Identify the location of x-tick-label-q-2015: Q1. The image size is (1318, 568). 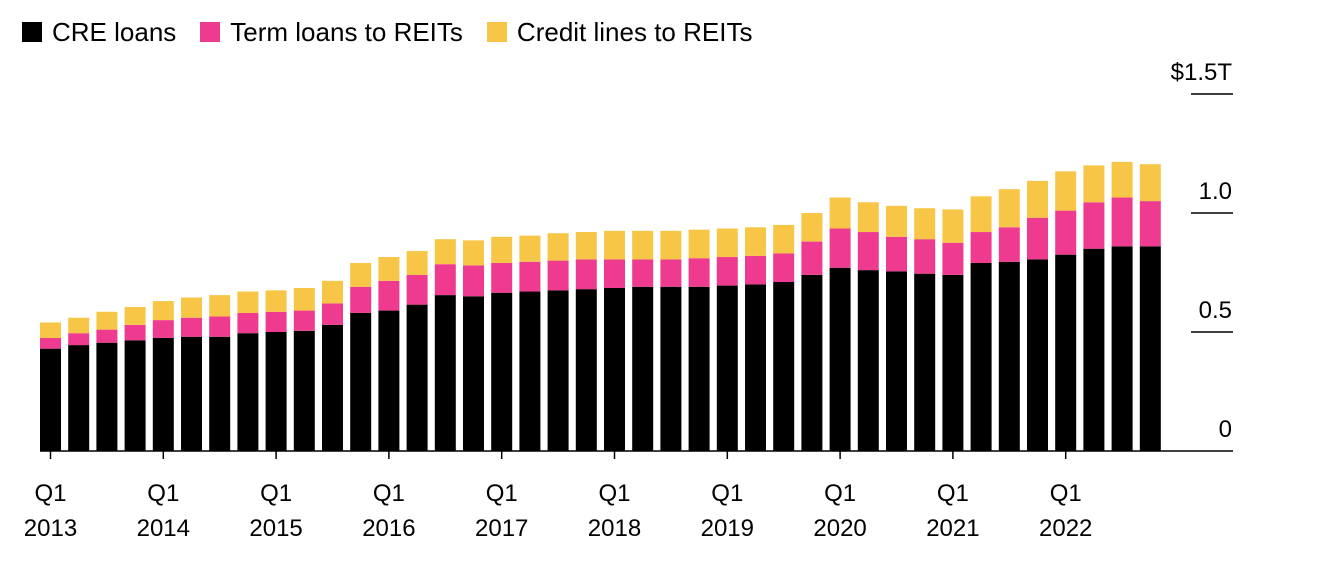
(276, 493).